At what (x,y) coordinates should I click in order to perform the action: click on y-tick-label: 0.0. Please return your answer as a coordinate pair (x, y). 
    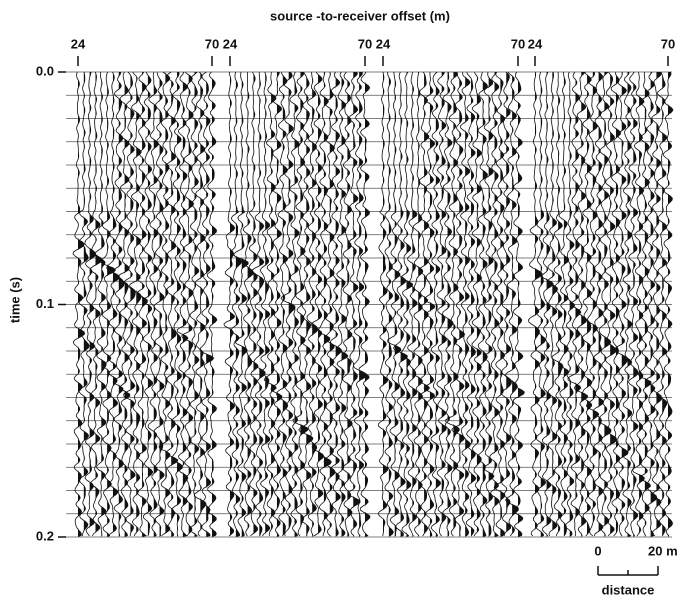
    Looking at the image, I should click on (45, 70).